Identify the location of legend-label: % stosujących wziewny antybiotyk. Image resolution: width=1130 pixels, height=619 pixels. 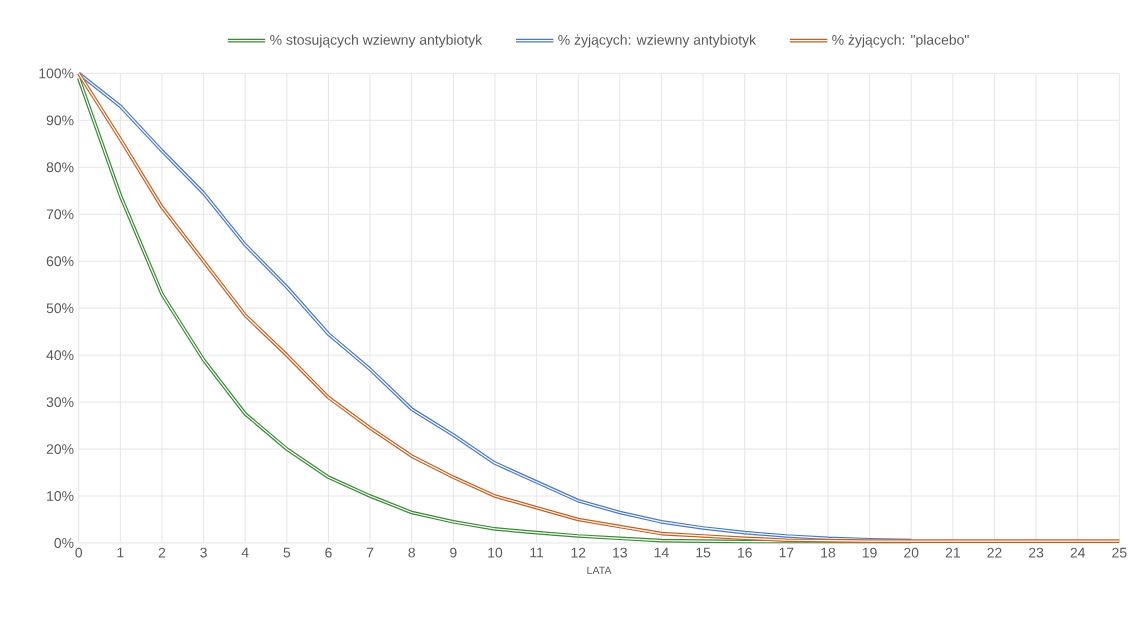
(376, 41).